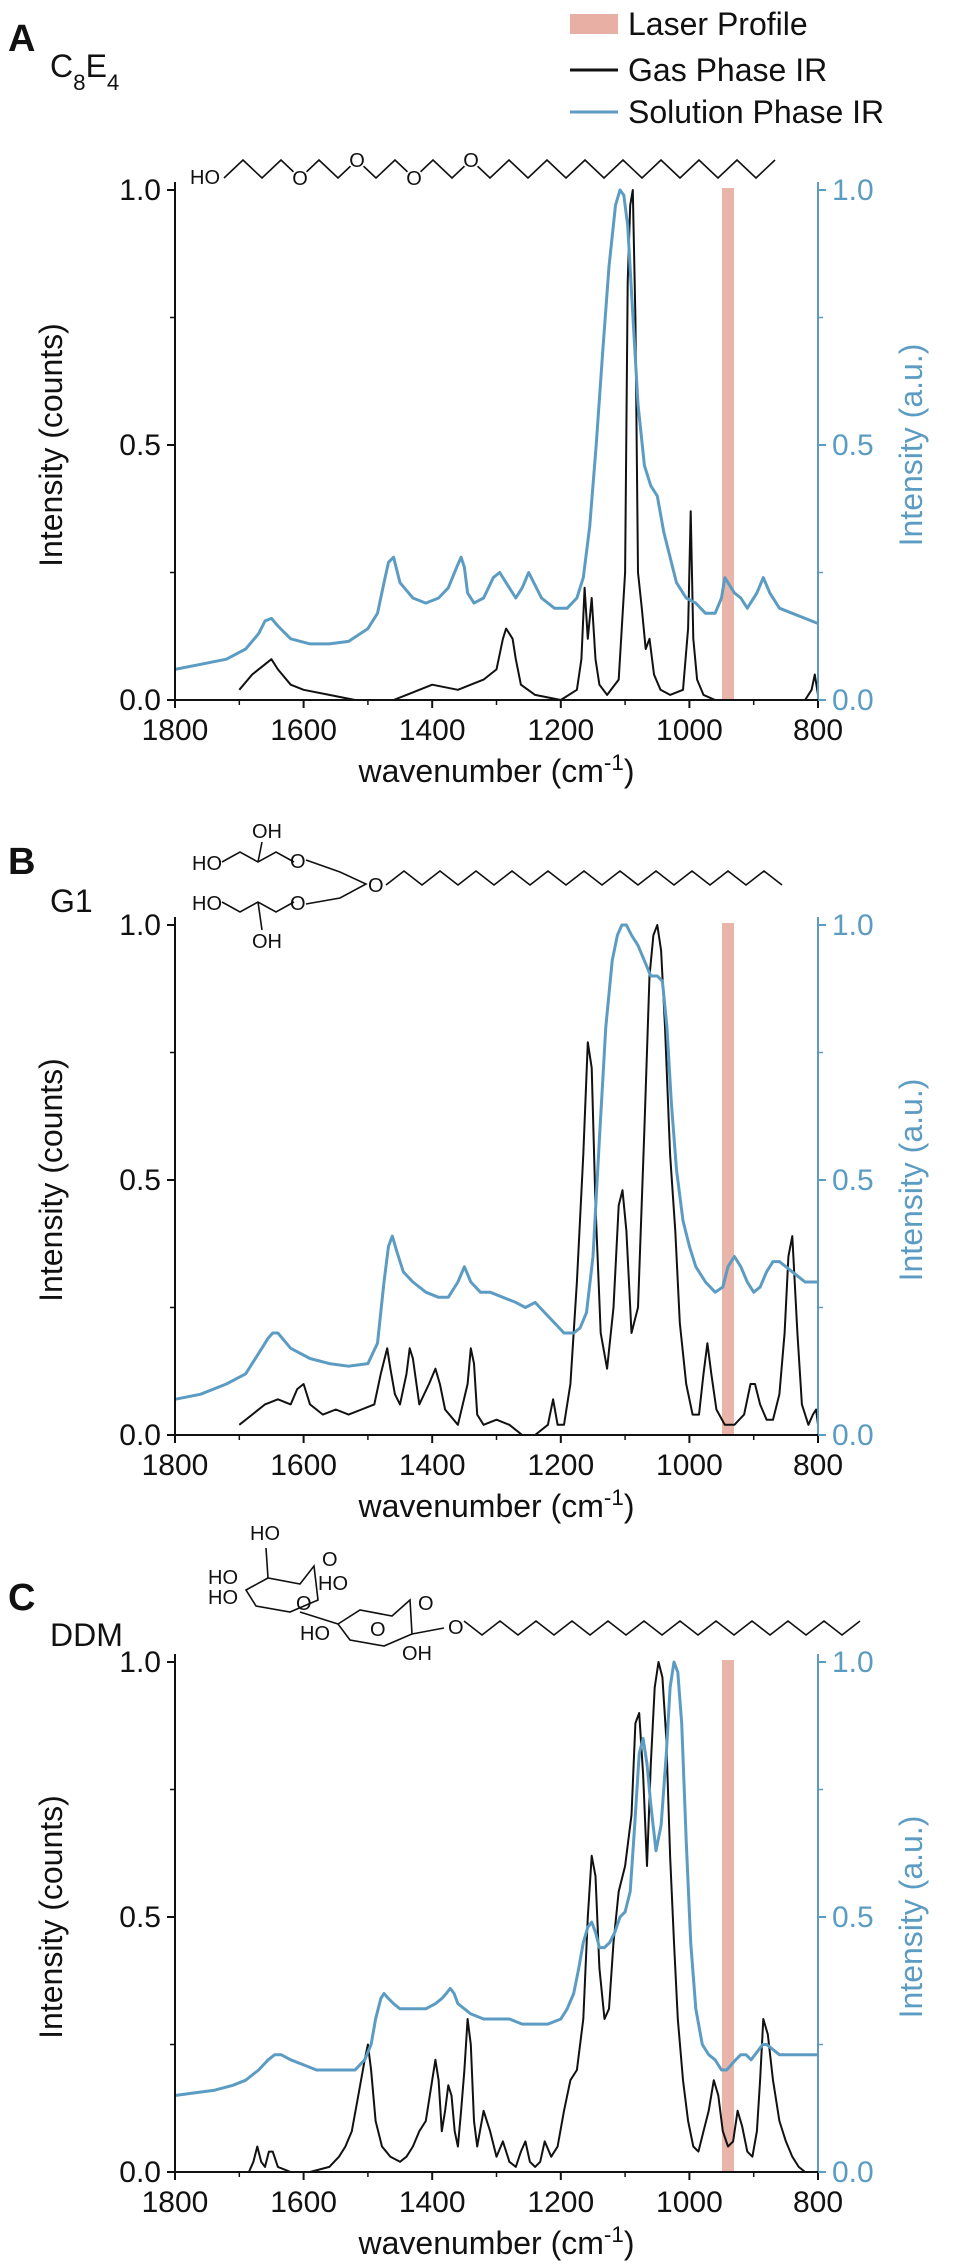  What do you see at coordinates (79, 82) in the screenshot?
I see `formula-subscript: 8` at bounding box center [79, 82].